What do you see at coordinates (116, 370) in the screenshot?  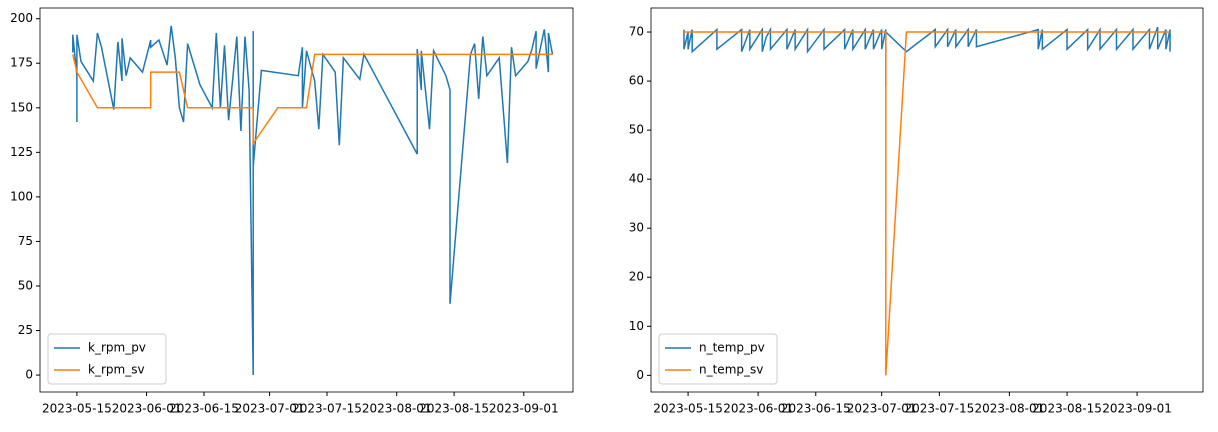 I see `legend-label: k_rpm_sv` at bounding box center [116, 370].